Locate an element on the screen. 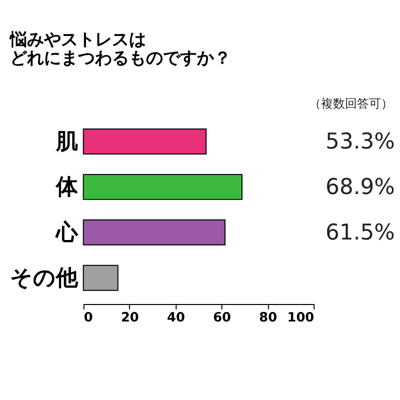 The image size is (400, 400). text: （複数回答可） is located at coordinates (351, 103).